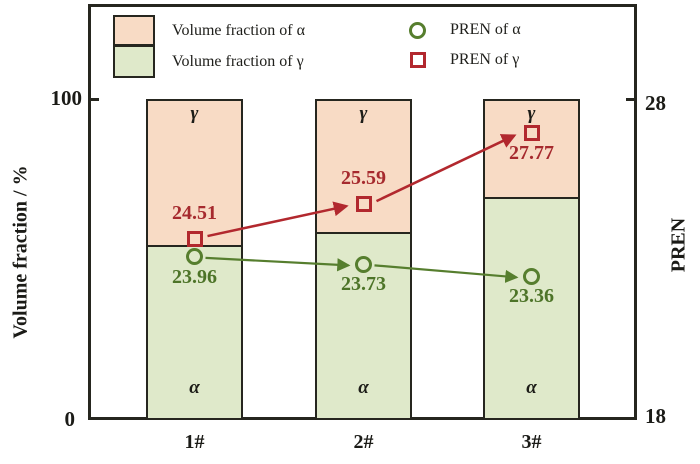  I want to click on right-axis-tick-28: 28, so click(655, 103).